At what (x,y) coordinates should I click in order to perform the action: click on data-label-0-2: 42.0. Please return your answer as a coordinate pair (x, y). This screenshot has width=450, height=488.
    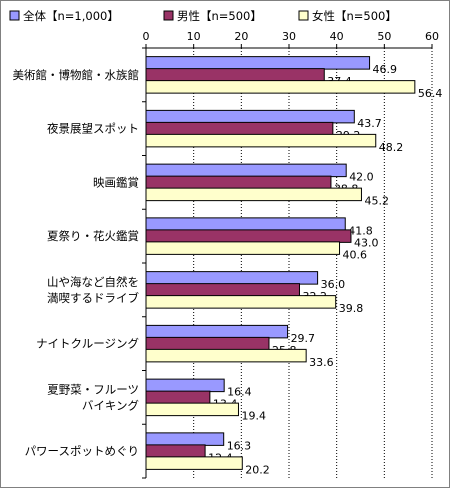
    Looking at the image, I should click on (361, 177).